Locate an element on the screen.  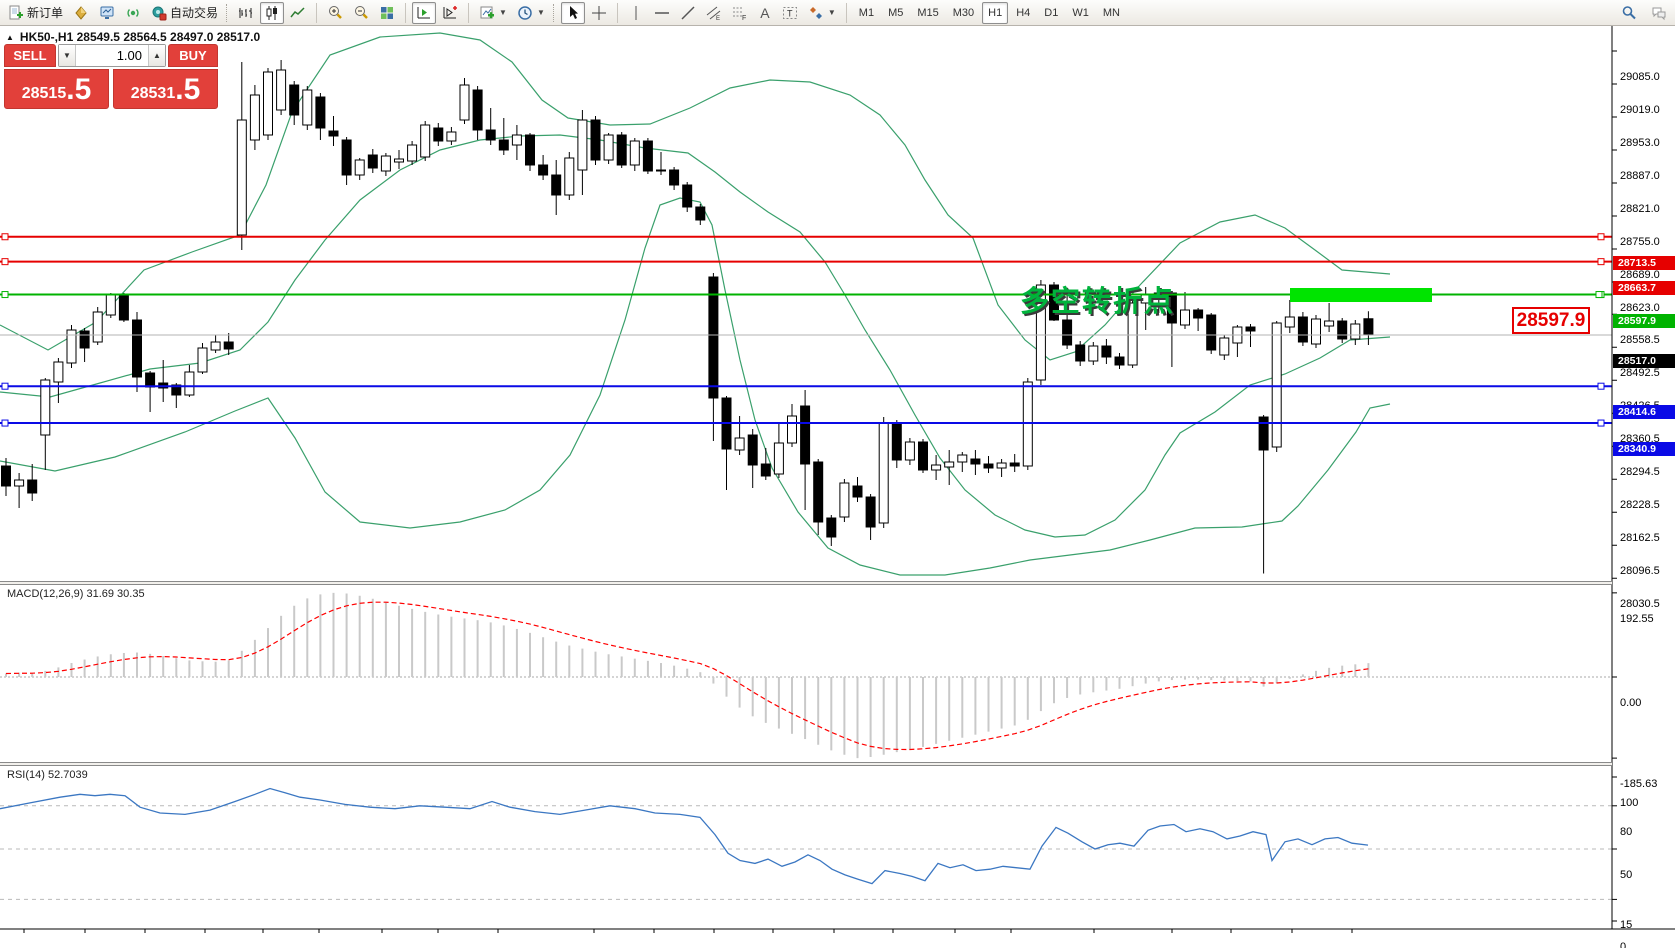
timeframe-h4: H4 is located at coordinates (1023, 12).